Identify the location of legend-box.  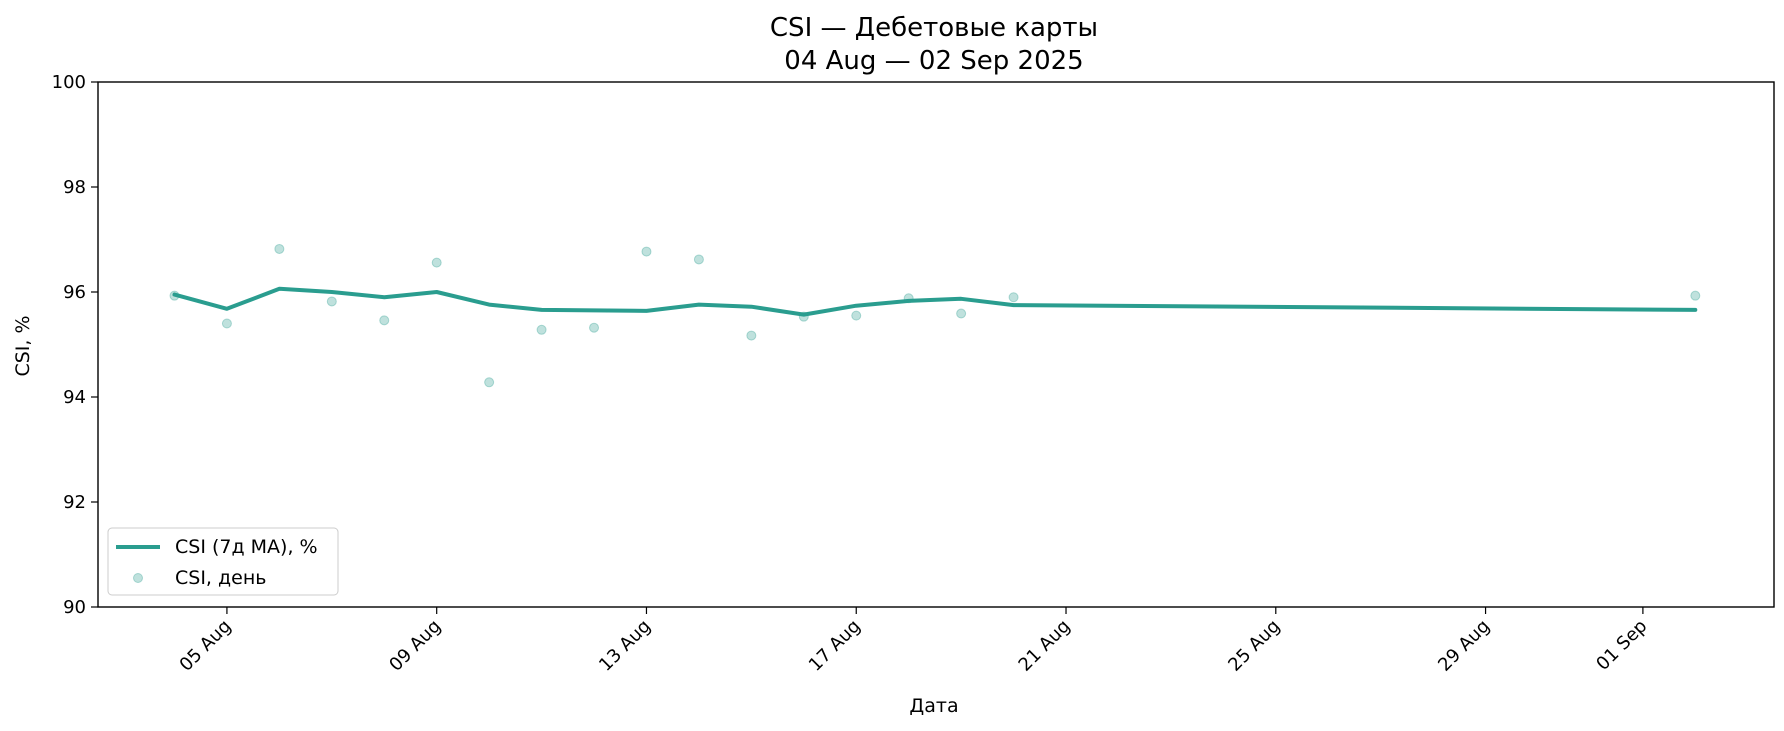
(223, 561).